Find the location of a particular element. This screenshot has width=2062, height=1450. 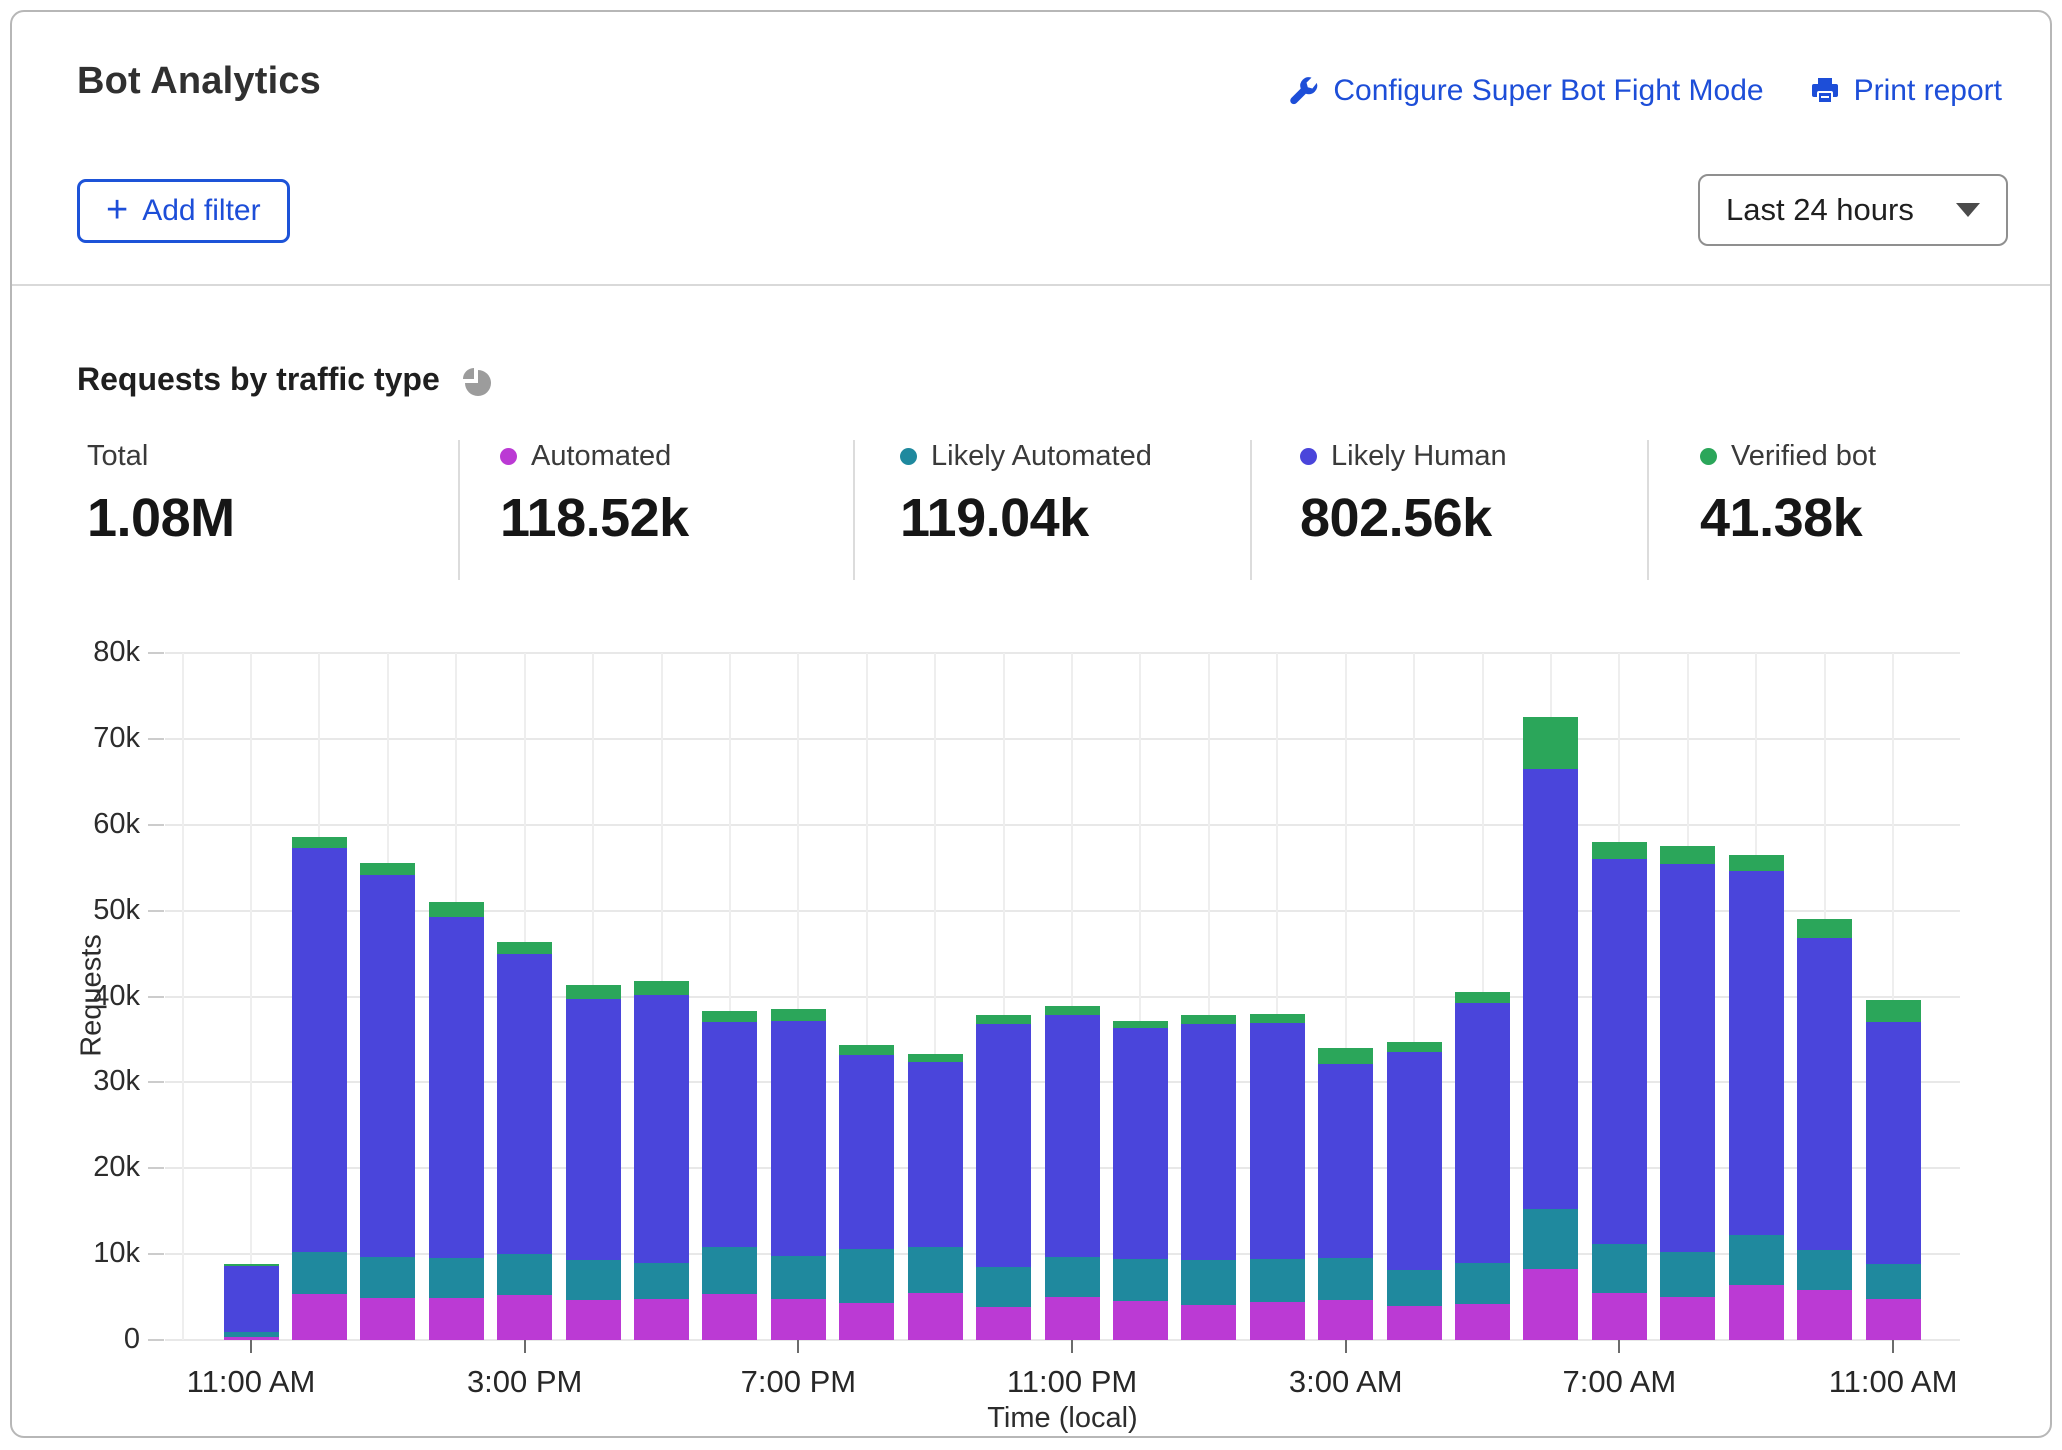

bar-6-00-am is located at coordinates (1551, 1028).